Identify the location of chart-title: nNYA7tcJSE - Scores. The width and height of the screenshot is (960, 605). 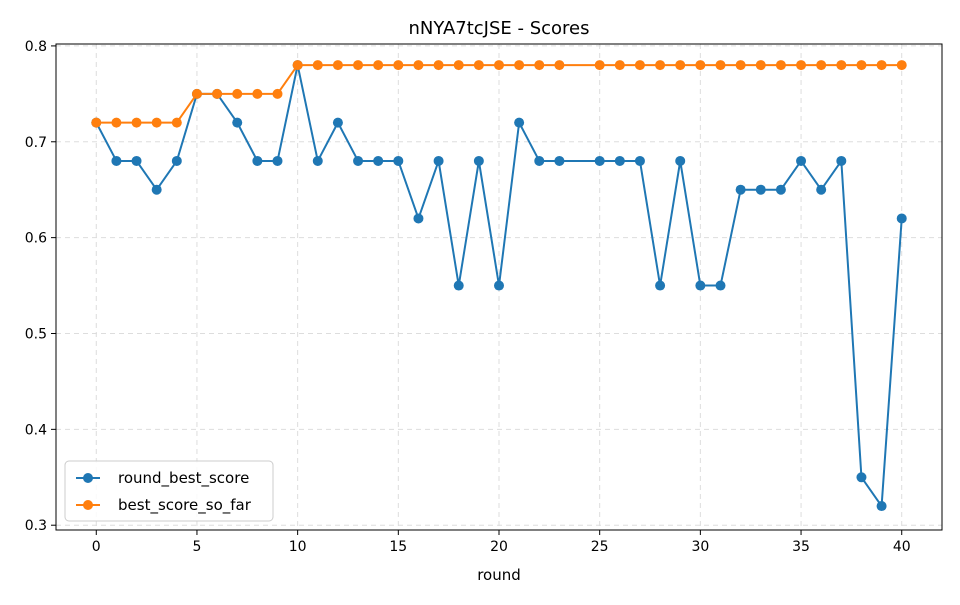
(498, 28).